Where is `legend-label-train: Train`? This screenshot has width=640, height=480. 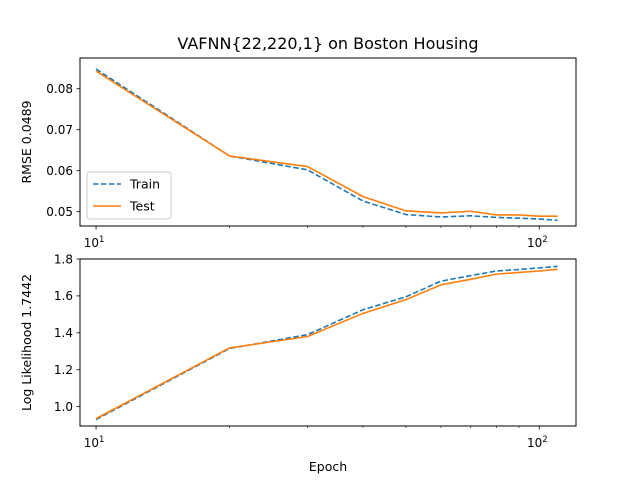
legend-label-train: Train is located at coordinates (144, 184).